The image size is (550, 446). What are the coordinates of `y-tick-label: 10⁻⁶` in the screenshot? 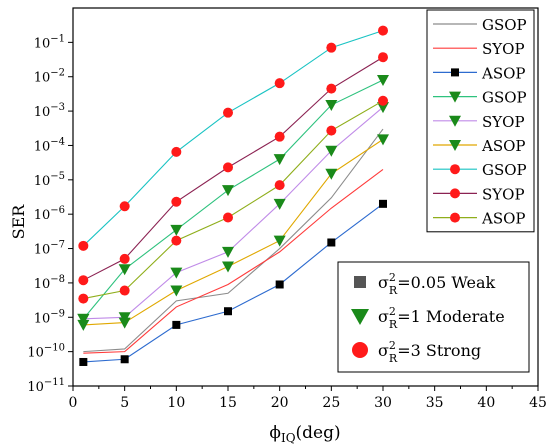 It's located at (49, 214).